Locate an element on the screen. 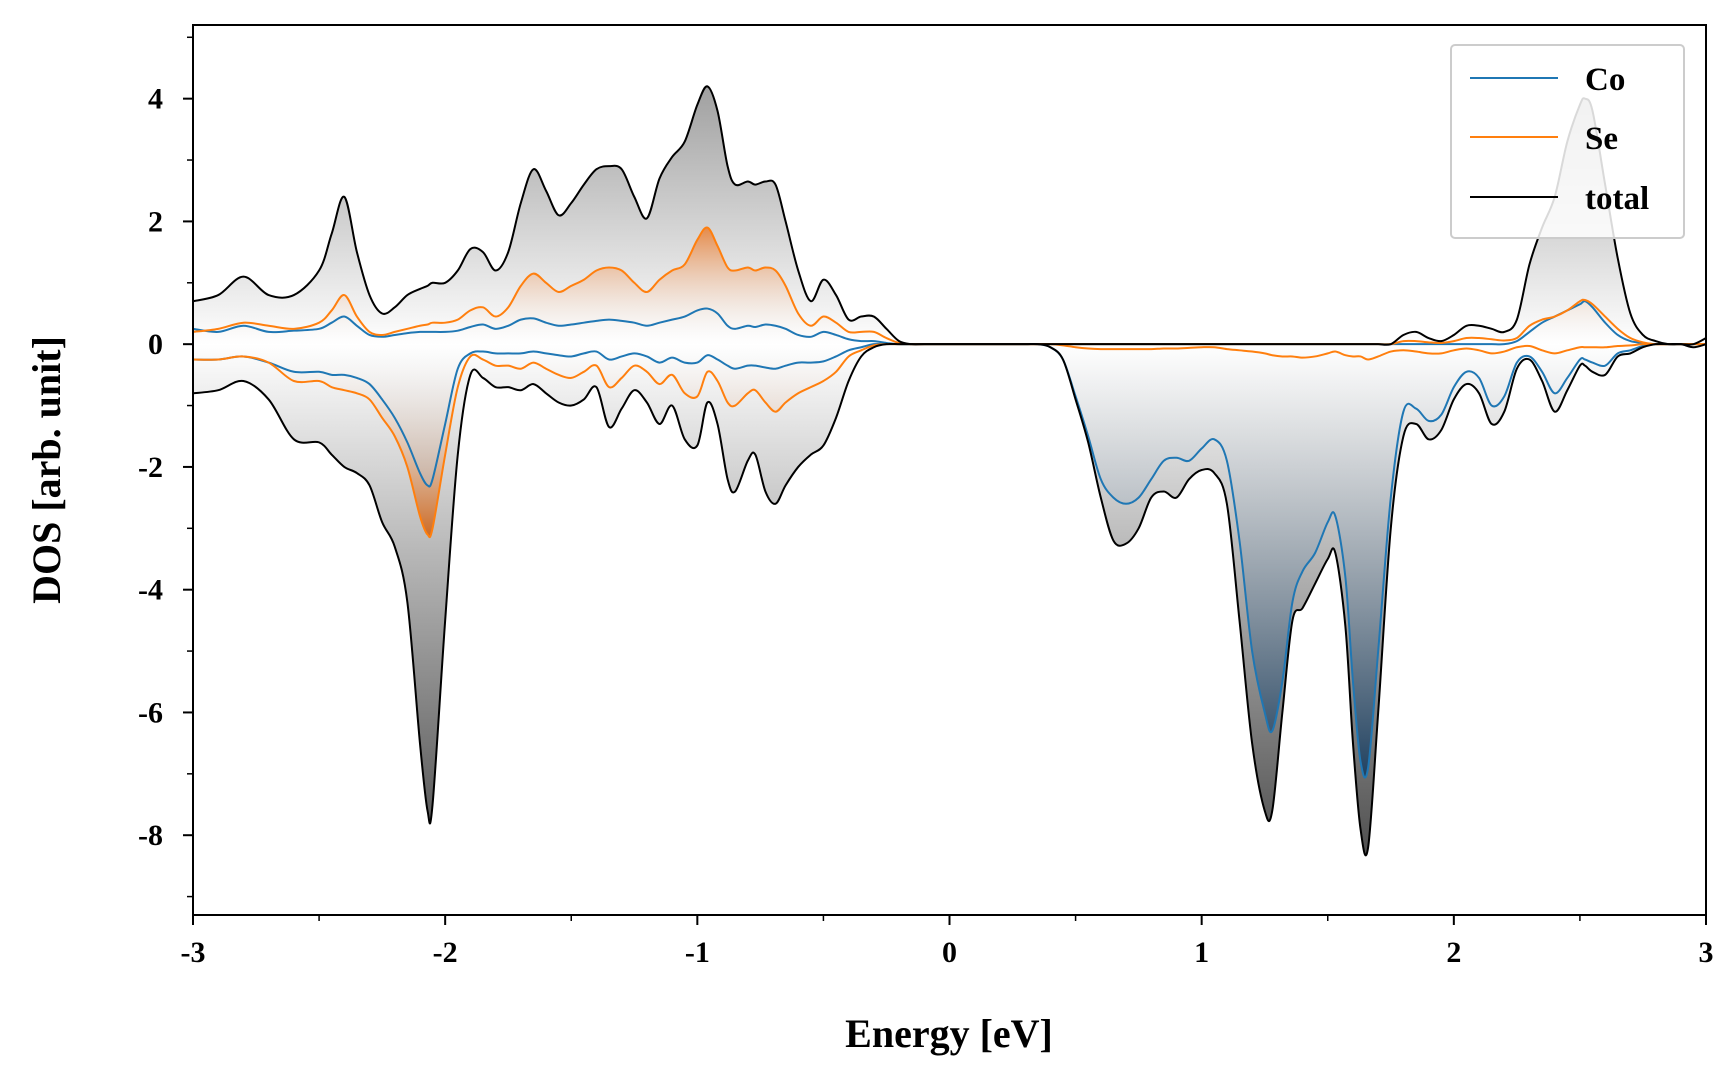  x-axis-title: Energy [eV] is located at coordinates (949, 1033).